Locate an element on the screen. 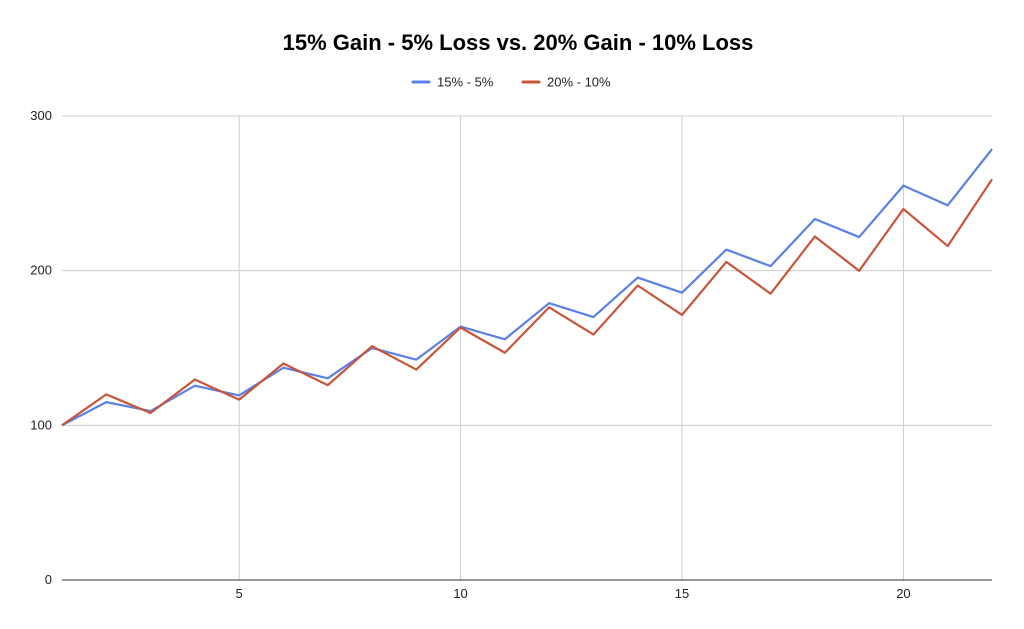  x-tick-label: 20 is located at coordinates (903, 593).